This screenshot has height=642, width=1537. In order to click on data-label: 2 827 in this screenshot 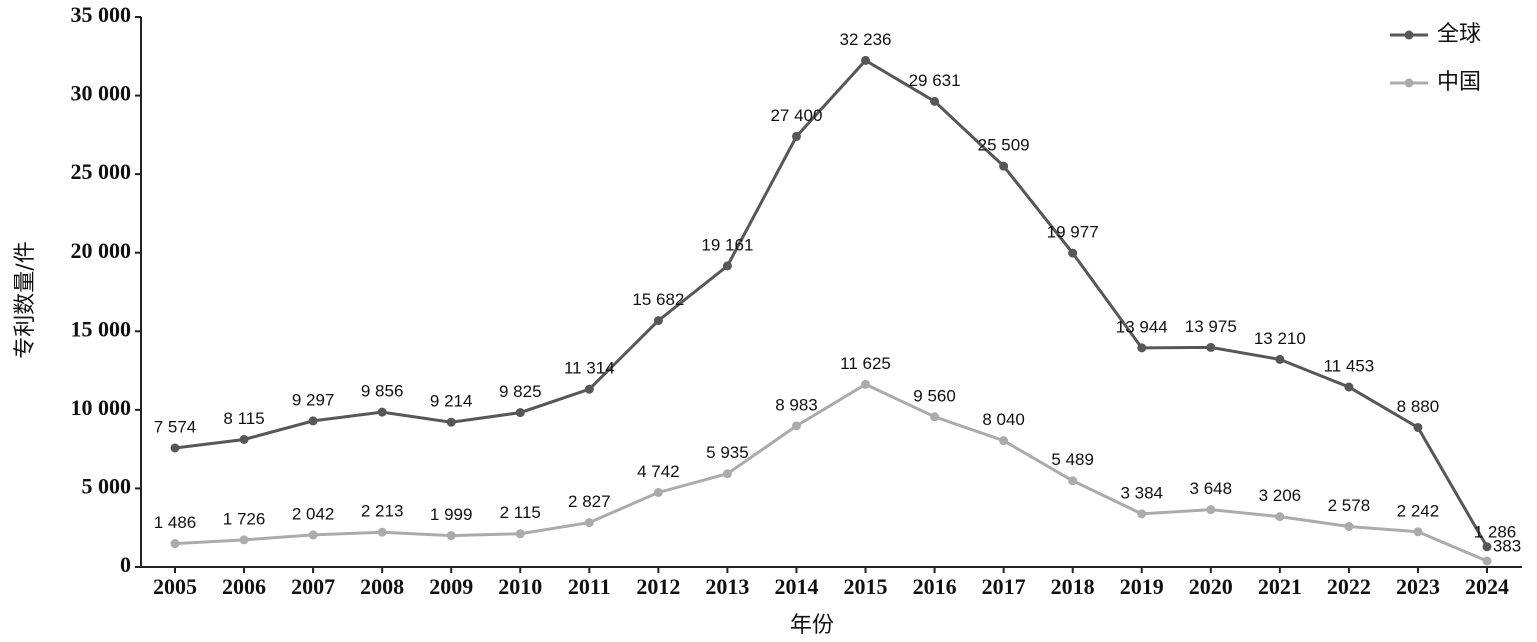, I will do `click(589, 501)`.